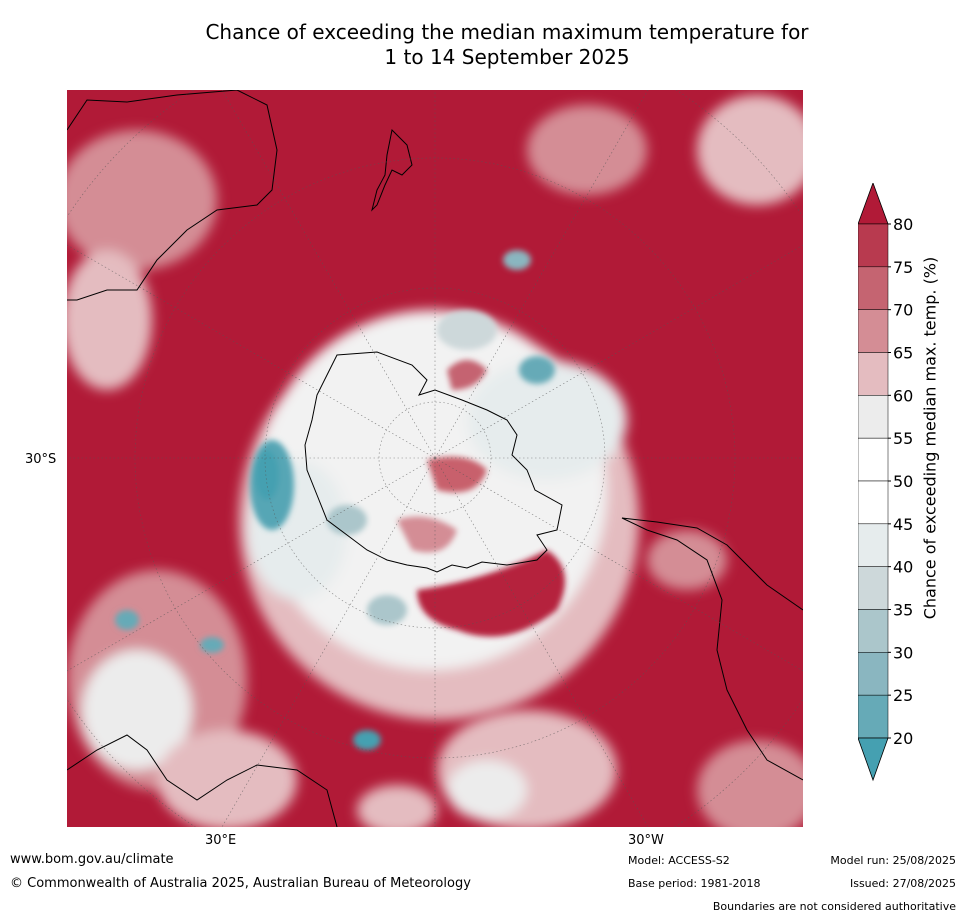 The image size is (965, 919). I want to click on colorbar-tick-label: 60, so click(903, 395).